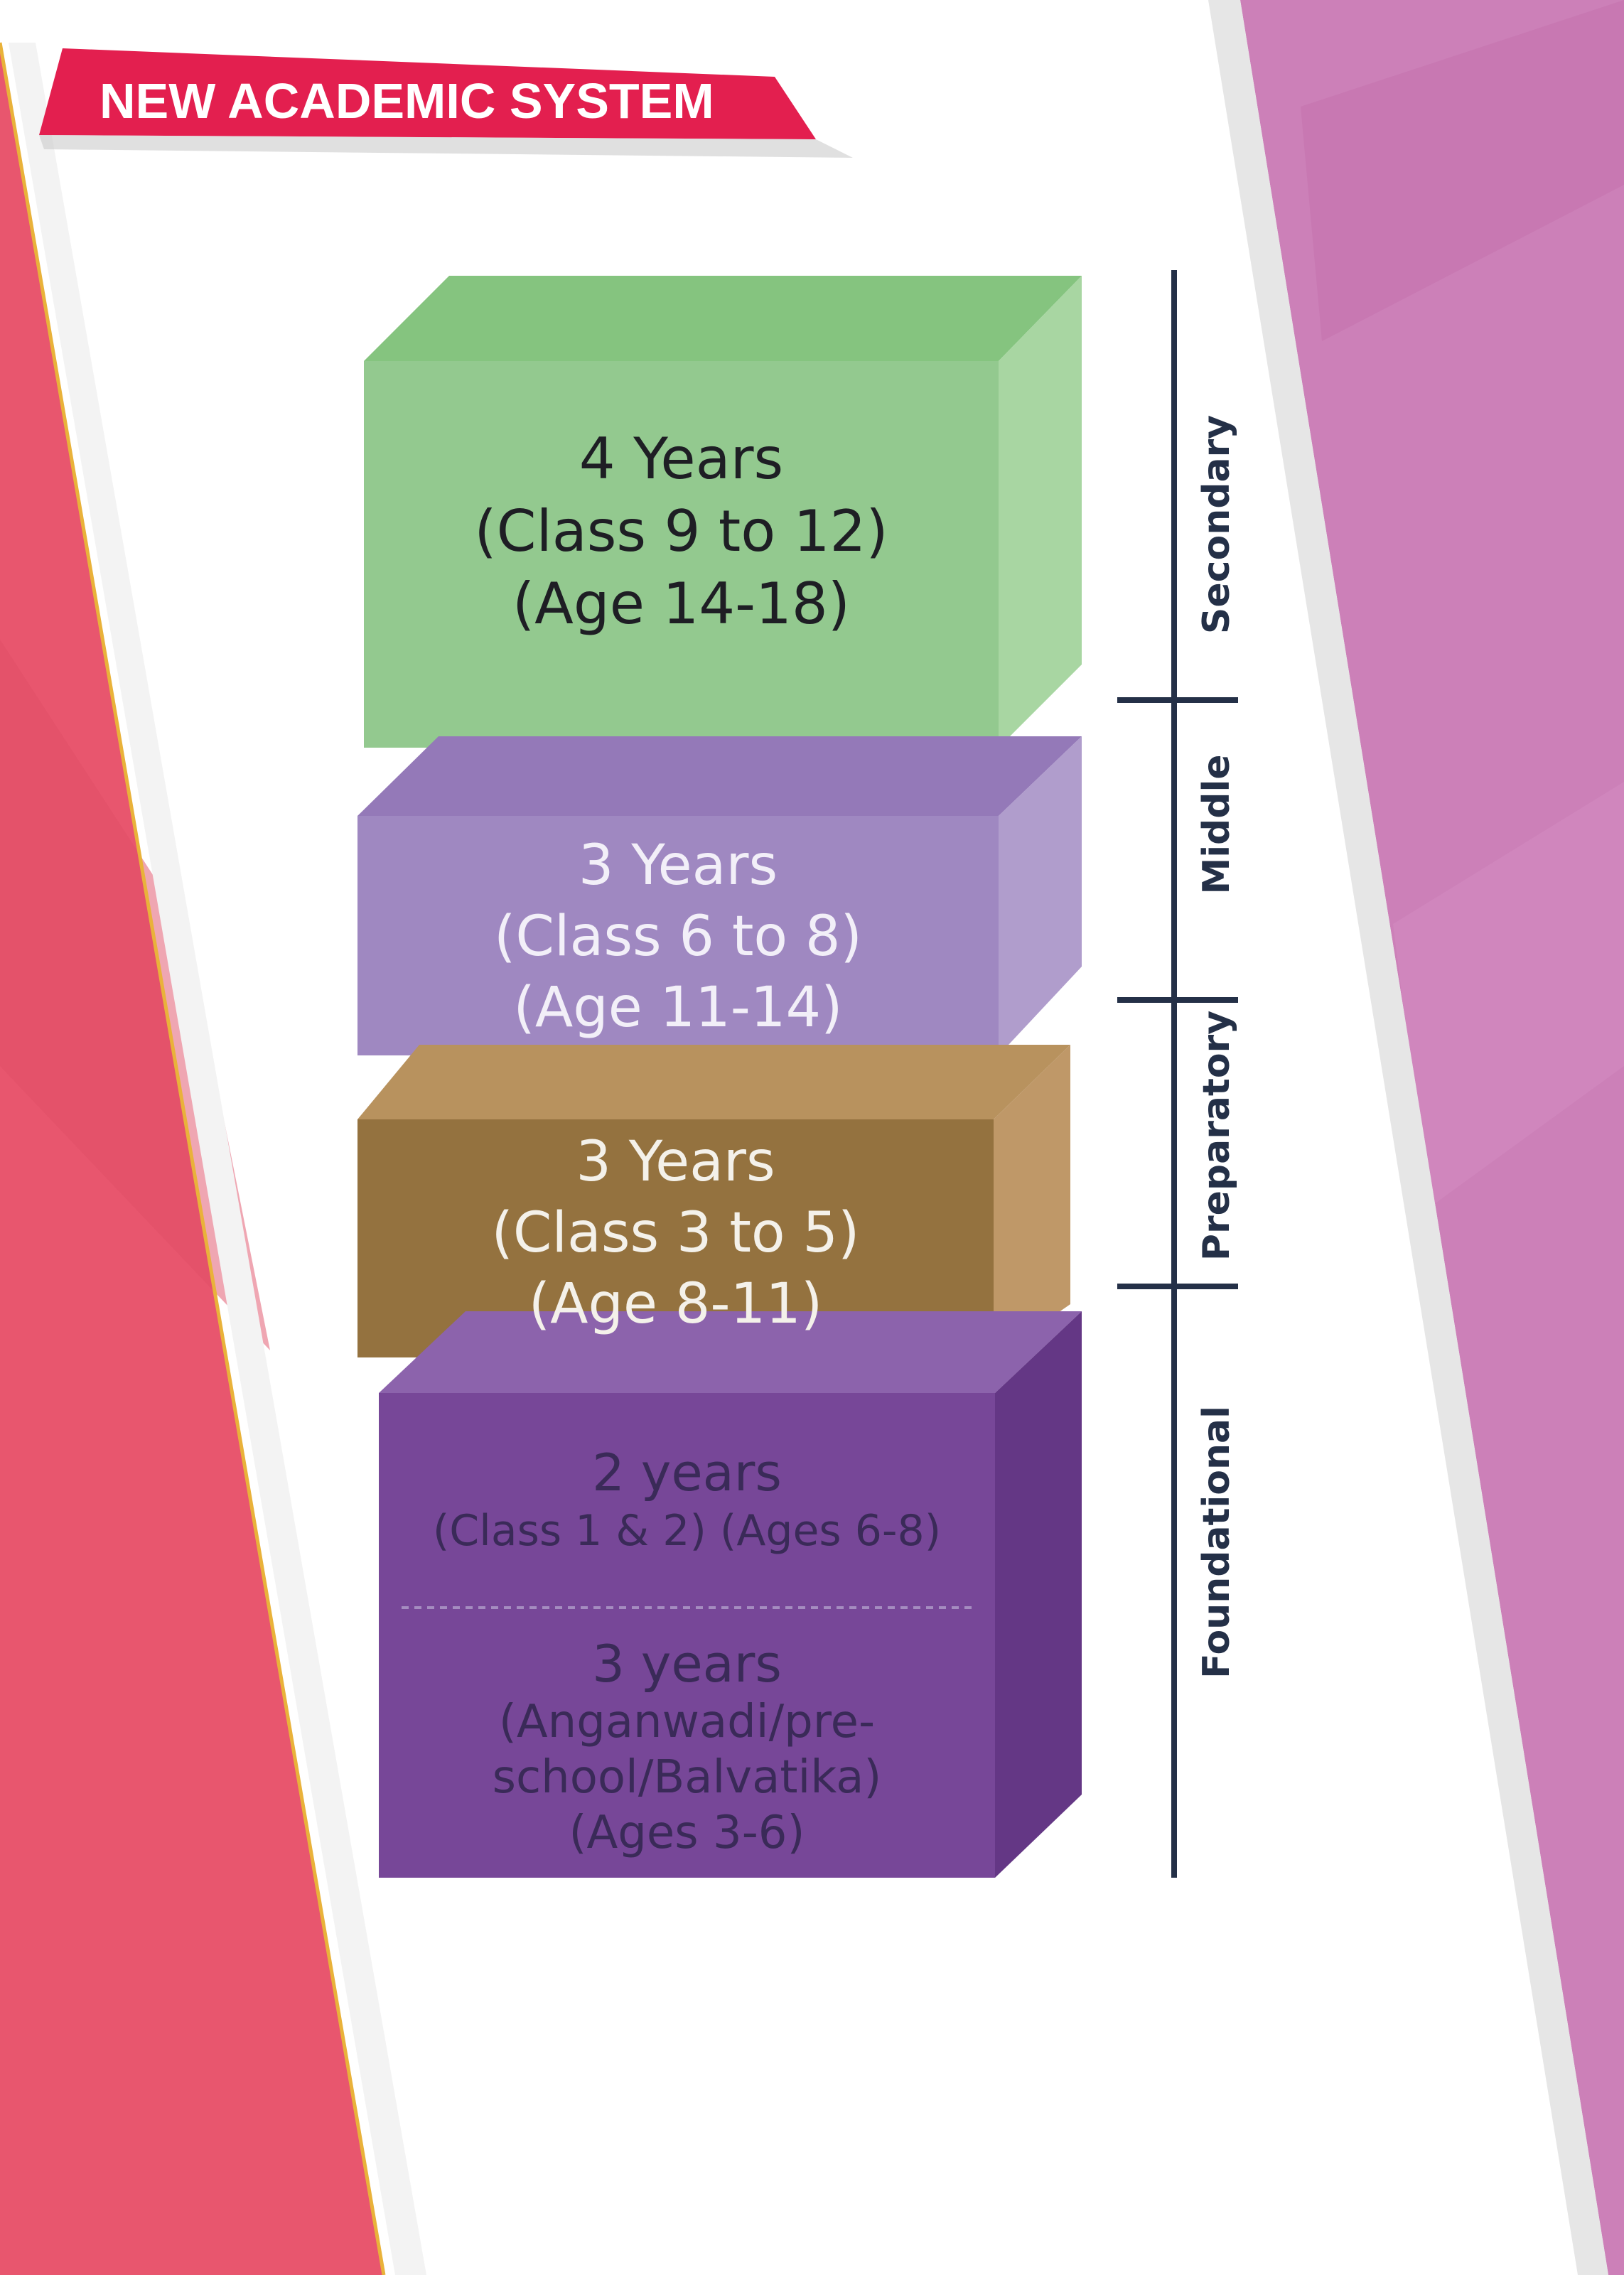 Image resolution: width=1624 pixels, height=2275 pixels. Describe the element at coordinates (1216, 825) in the screenshot. I see `stage-label-middle: Middle` at that location.